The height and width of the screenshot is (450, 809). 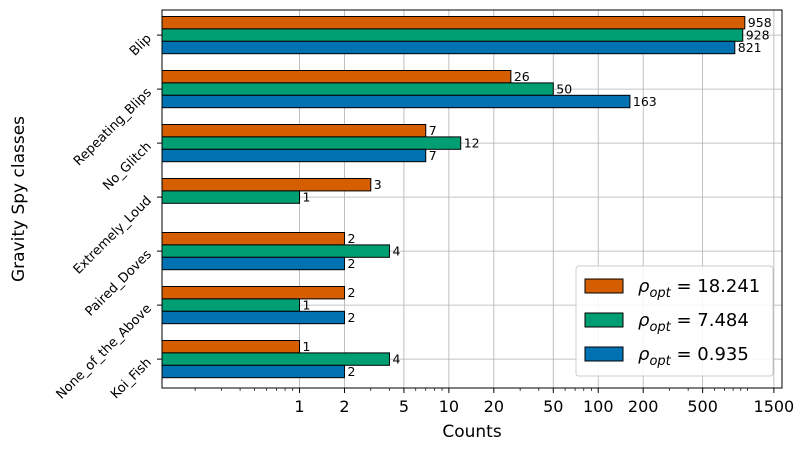 What do you see at coordinates (553, 406) in the screenshot?
I see `x-tick-label: 50` at bounding box center [553, 406].